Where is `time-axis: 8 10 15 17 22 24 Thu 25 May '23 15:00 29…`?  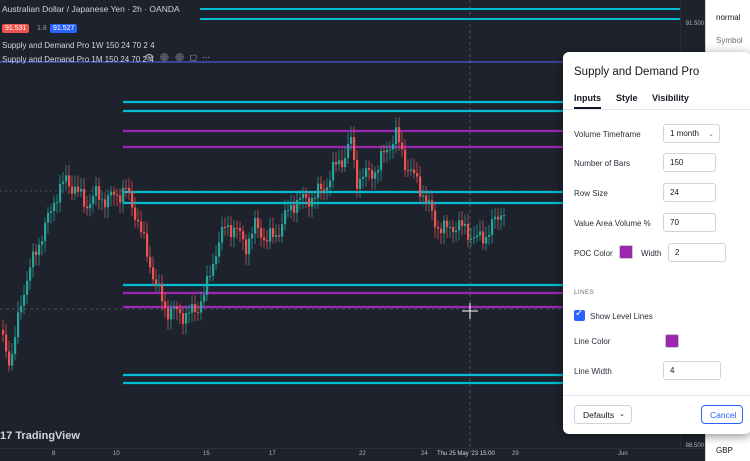 time-axis: 8 10 15 17 22 24 Thu 25 May '23 15:00 29… is located at coordinates (352, 454).